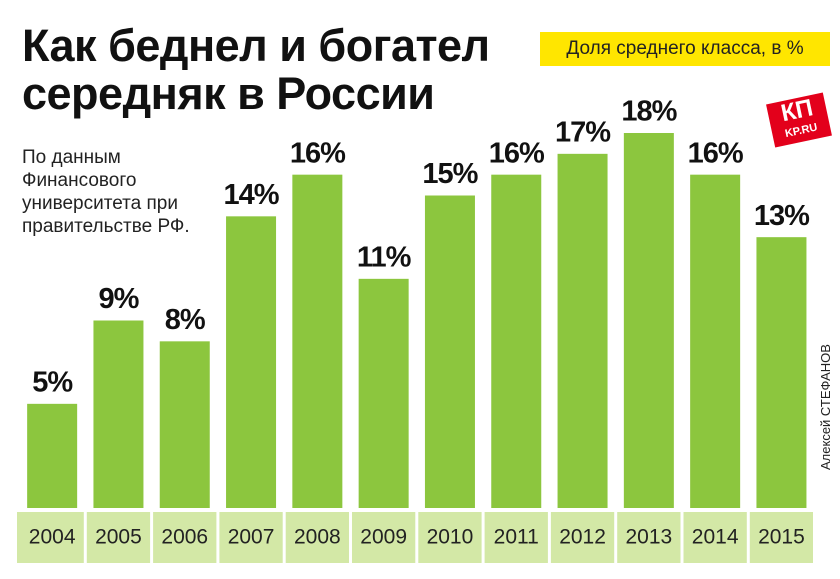 This screenshot has height=579, width=840. Describe the element at coordinates (450, 537) in the screenshot. I see `x-tick-label: 2010` at that location.